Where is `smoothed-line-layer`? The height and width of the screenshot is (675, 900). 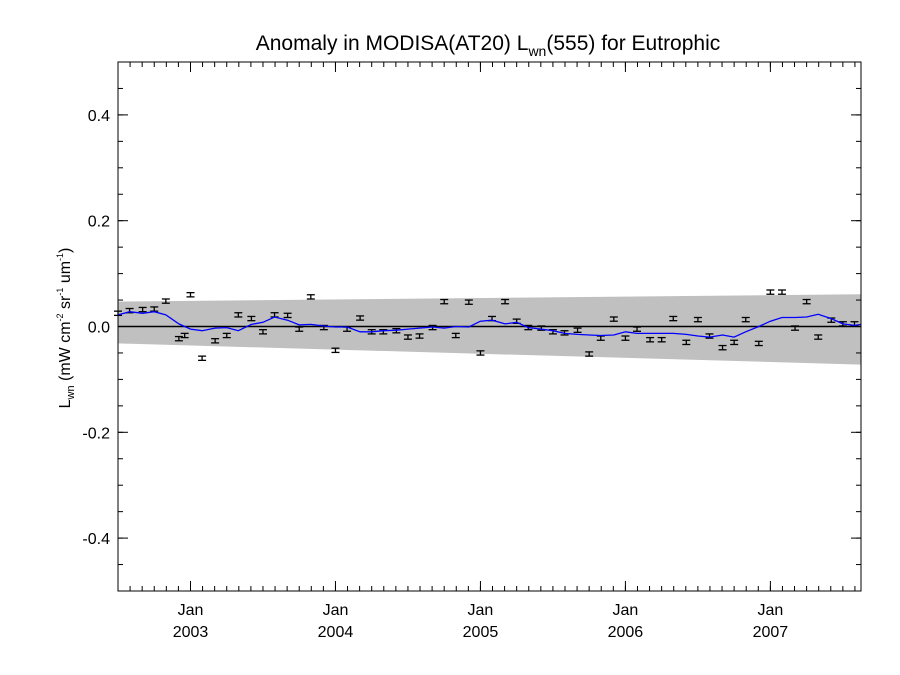 smoothed-line-layer is located at coordinates (489, 324).